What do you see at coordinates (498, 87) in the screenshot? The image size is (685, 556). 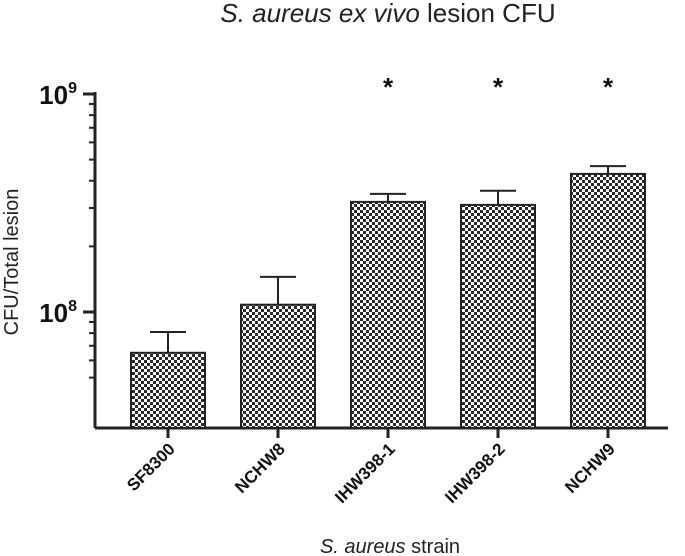 I see `significance-marker-IHW398-2: *` at bounding box center [498, 87].